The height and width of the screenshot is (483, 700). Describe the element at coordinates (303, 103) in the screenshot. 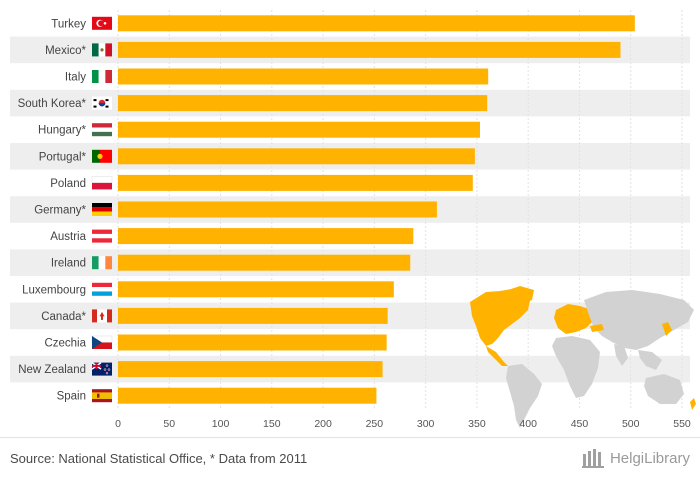

I see `bar-south-korea` at that location.